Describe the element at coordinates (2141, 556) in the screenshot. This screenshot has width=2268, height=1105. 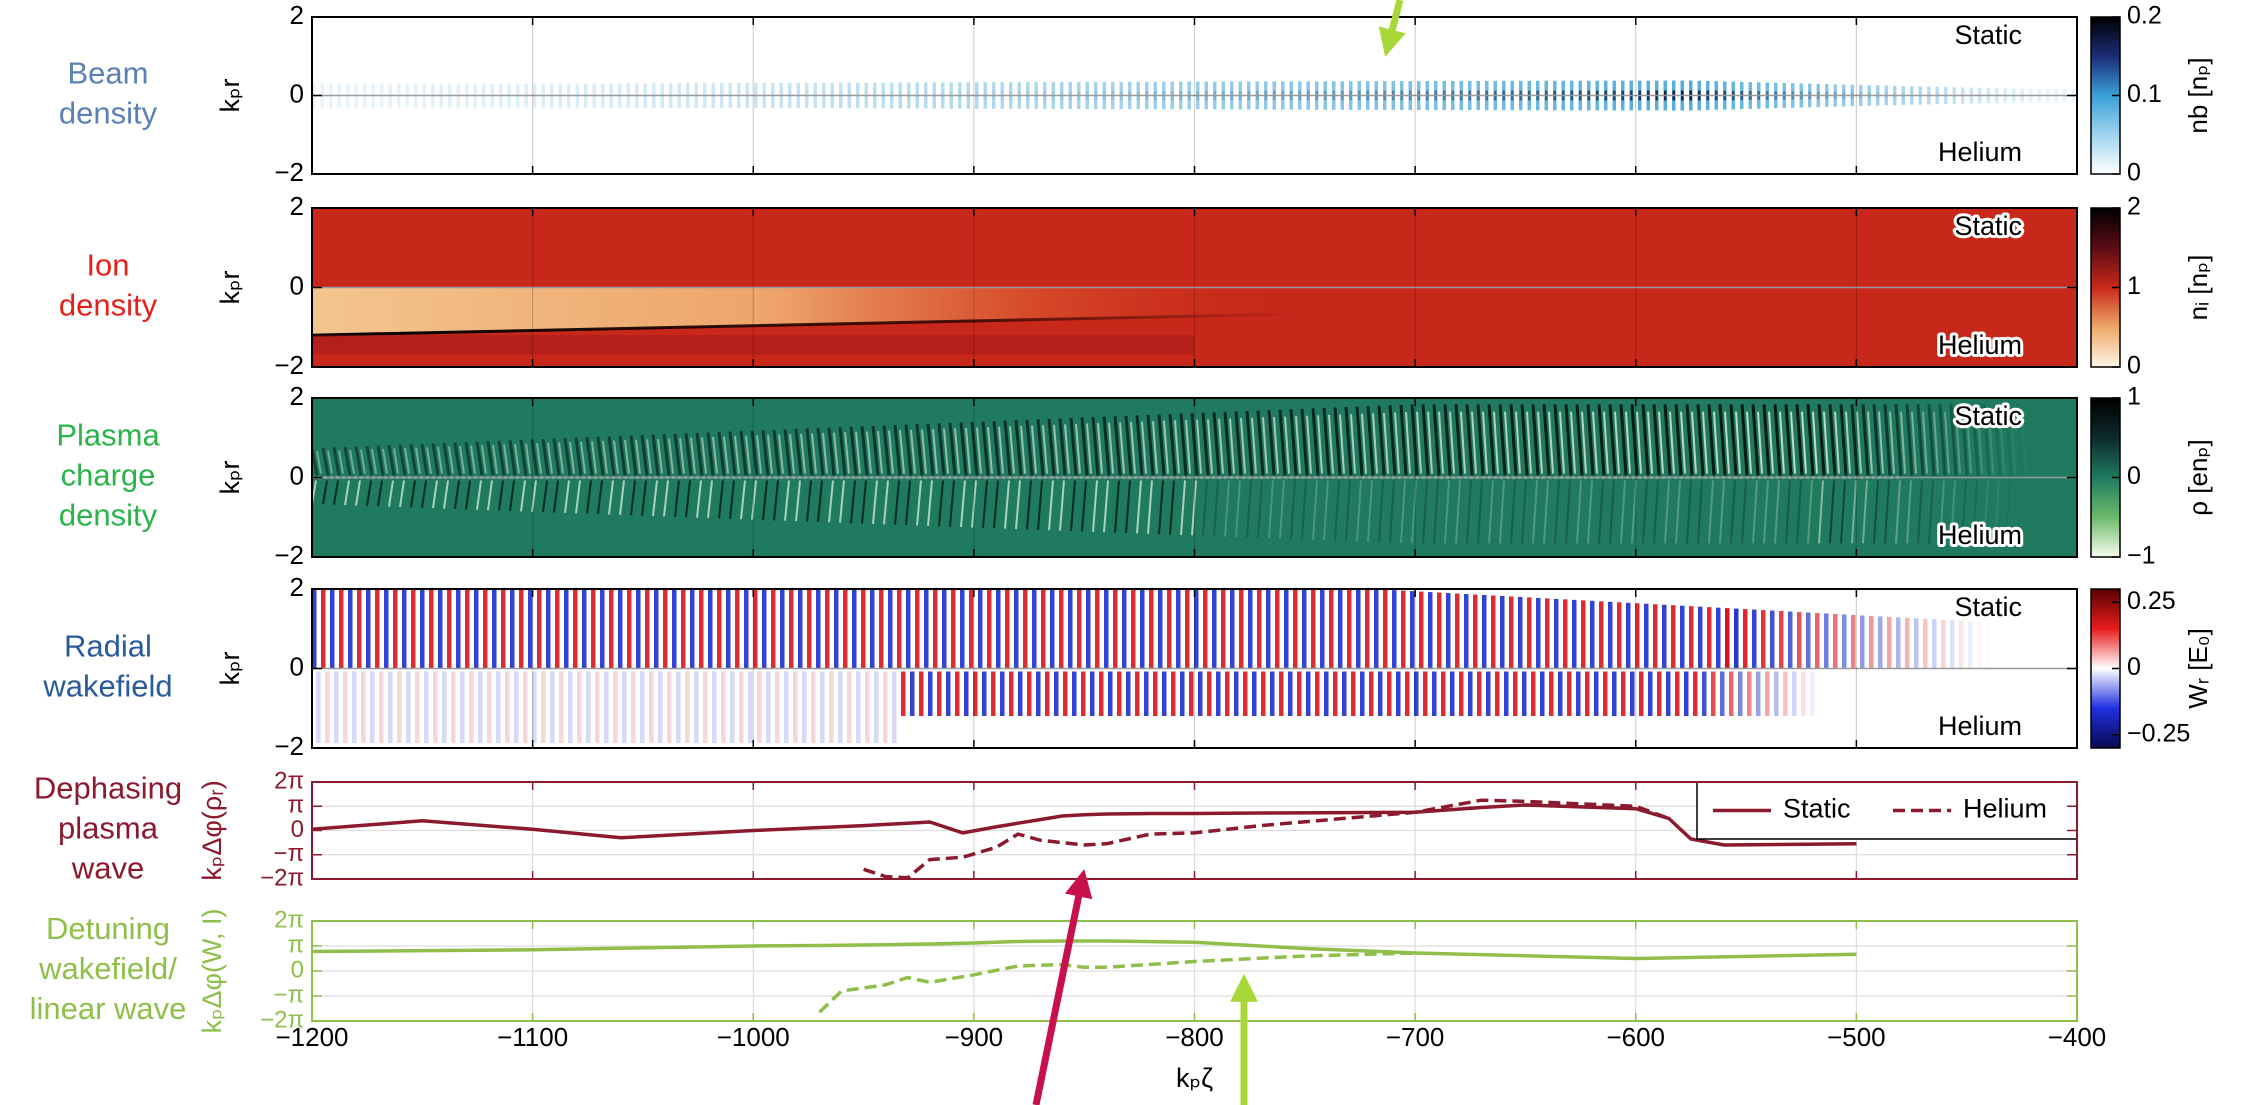
I see `colorbar-tick-label: −1` at that location.